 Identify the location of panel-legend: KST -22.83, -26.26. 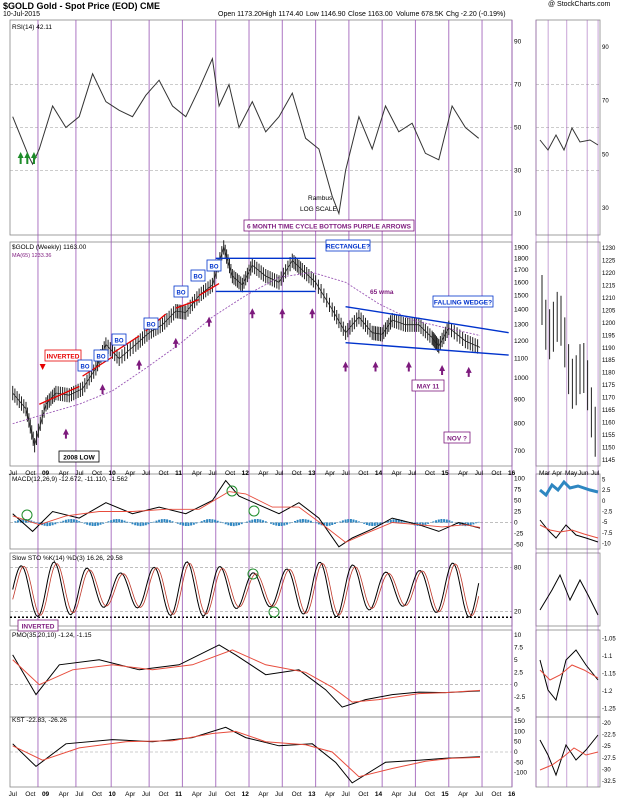
(39, 720).